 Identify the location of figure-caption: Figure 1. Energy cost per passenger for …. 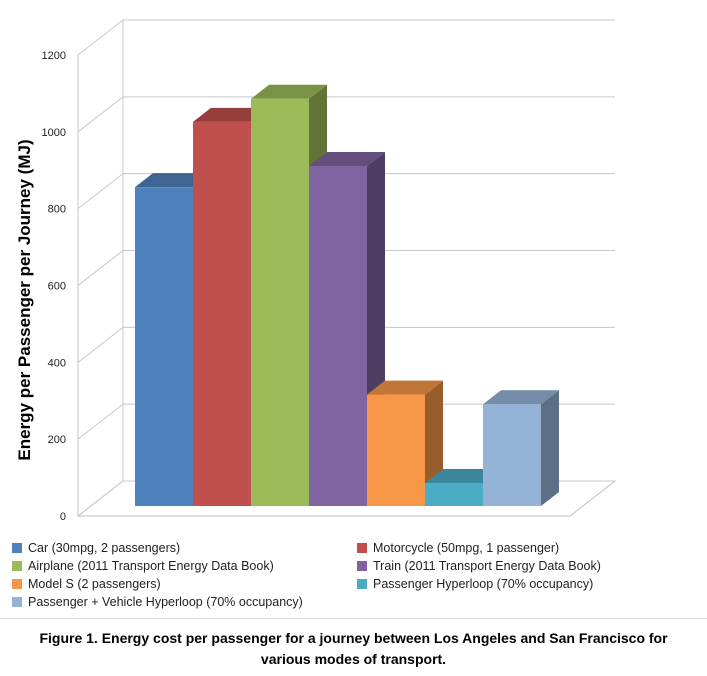
(353, 649).